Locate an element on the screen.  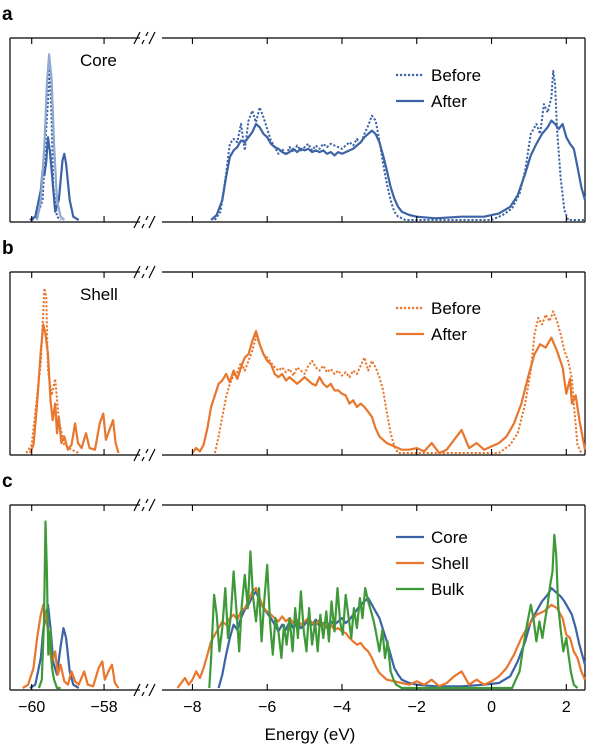
x-tick-label: −8 is located at coordinates (192, 707).